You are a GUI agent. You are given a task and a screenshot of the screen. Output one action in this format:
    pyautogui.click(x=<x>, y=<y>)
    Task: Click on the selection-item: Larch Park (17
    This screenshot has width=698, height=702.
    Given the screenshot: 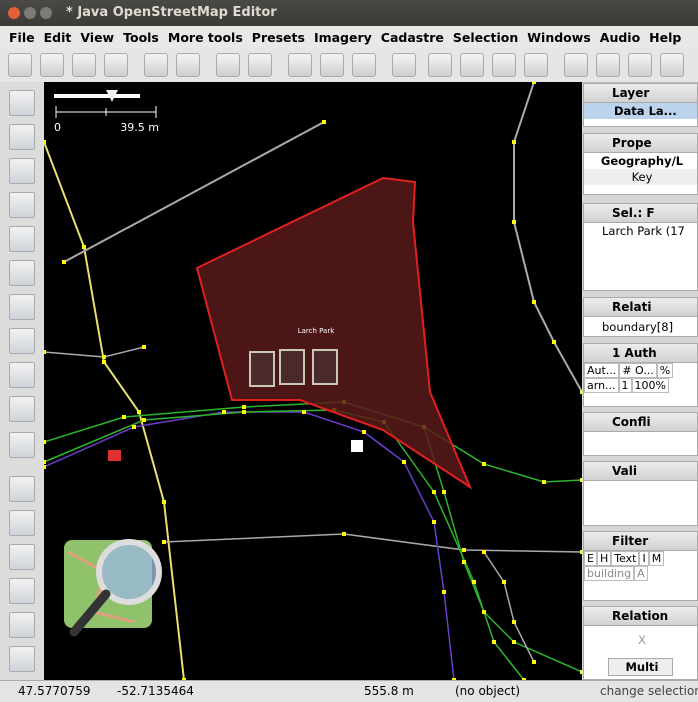 What is the action you would take?
    pyautogui.click(x=643, y=231)
    